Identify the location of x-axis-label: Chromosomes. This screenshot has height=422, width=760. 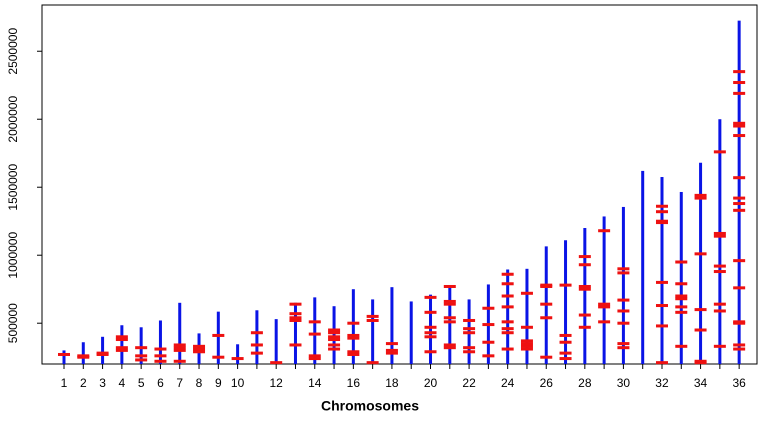
(370, 406).